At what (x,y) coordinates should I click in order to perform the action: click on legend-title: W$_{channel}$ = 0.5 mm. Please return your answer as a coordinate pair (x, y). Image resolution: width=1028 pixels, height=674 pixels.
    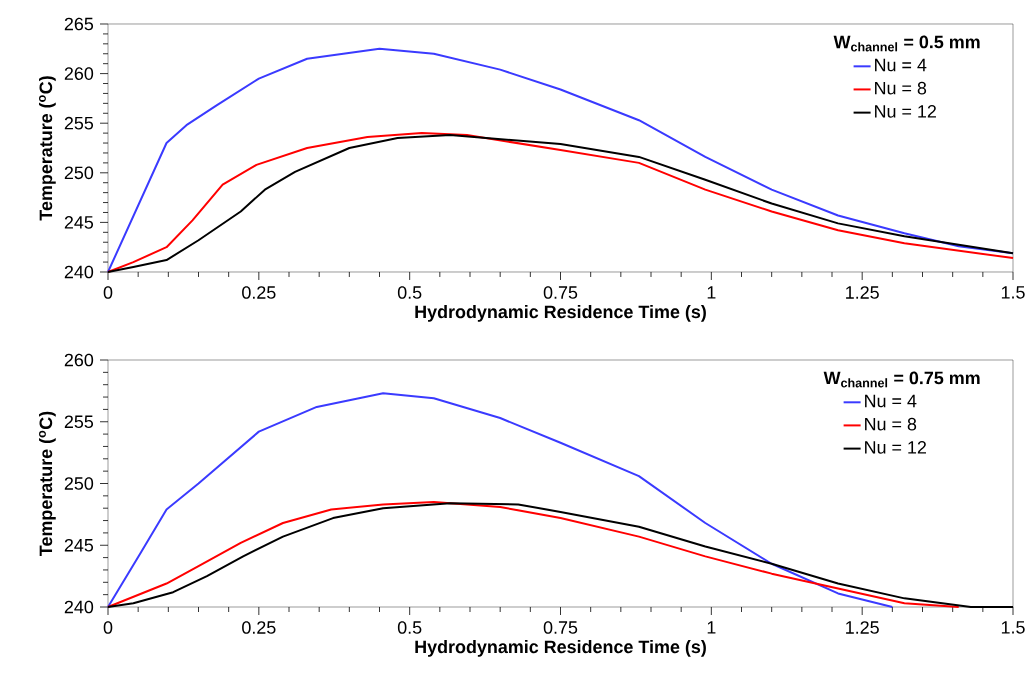
    Looking at the image, I should click on (906, 43).